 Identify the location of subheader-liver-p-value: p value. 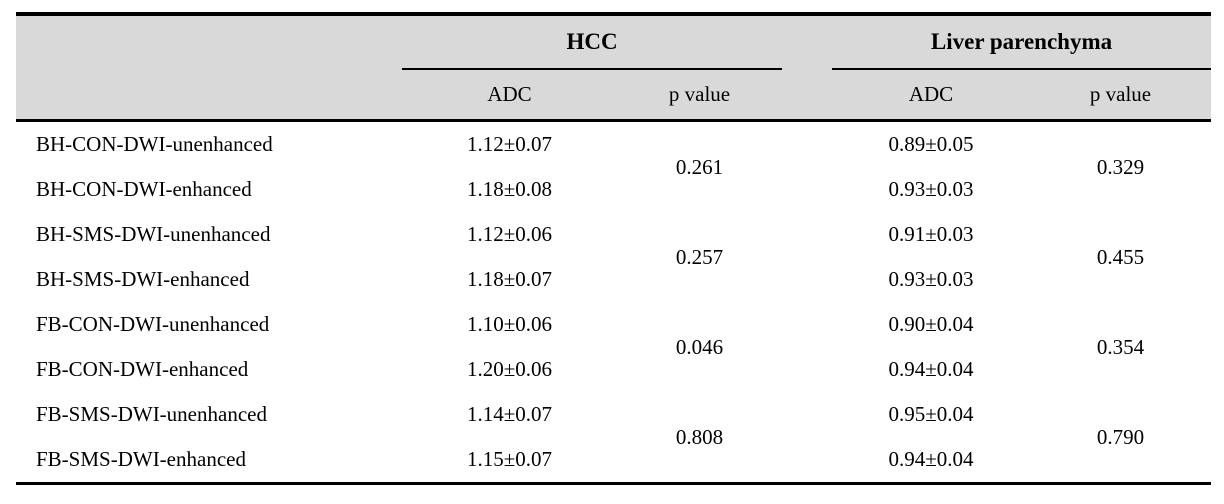
(1121, 95).